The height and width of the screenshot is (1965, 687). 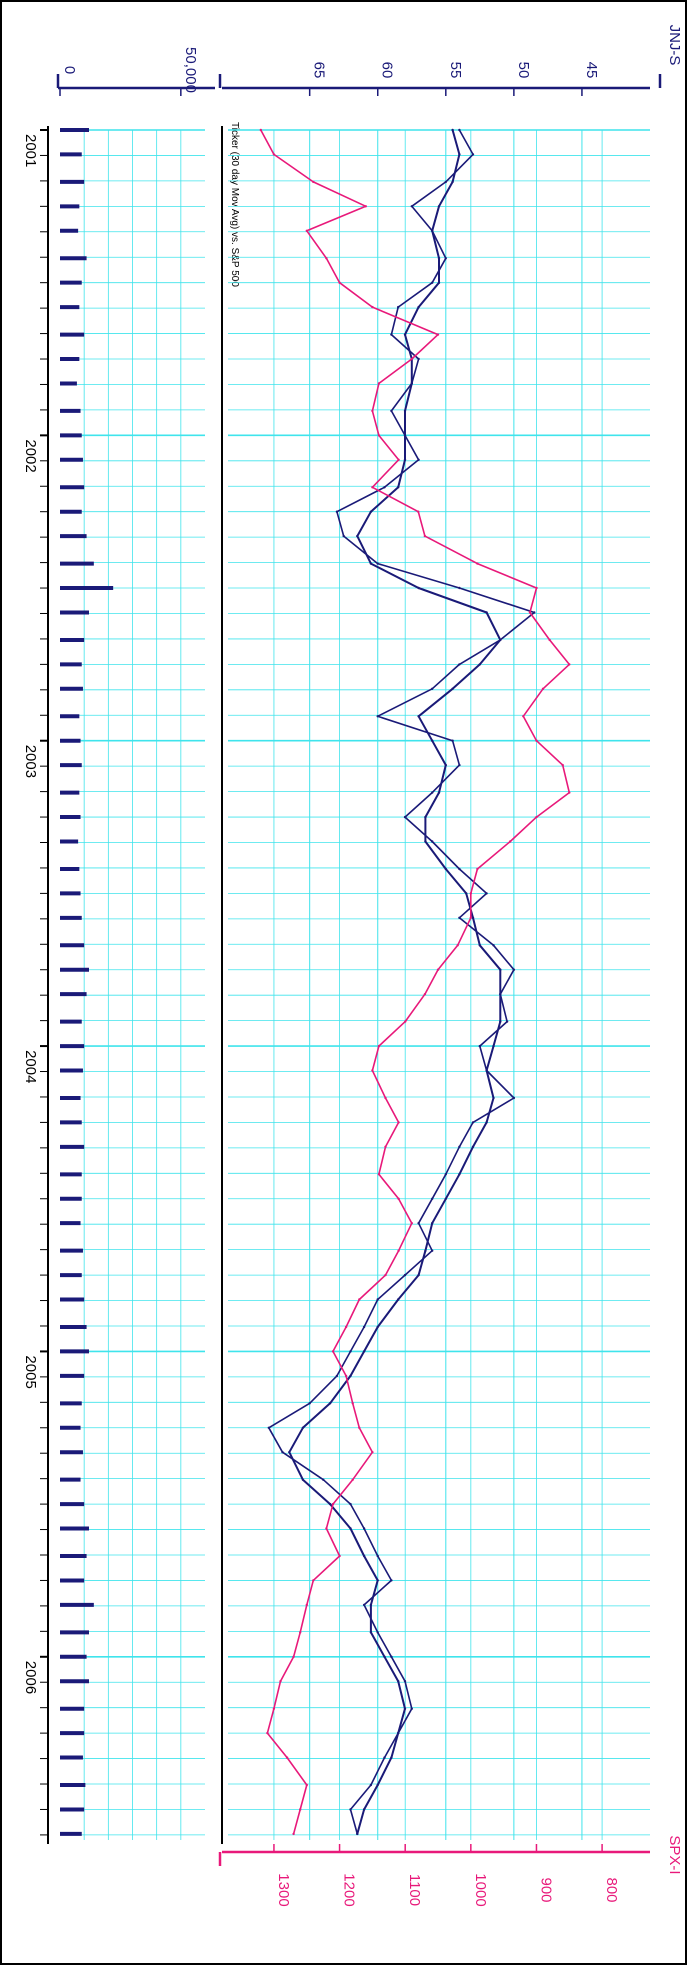 I want to click on time-axis-label: 2004, so click(x=30, y=1066).